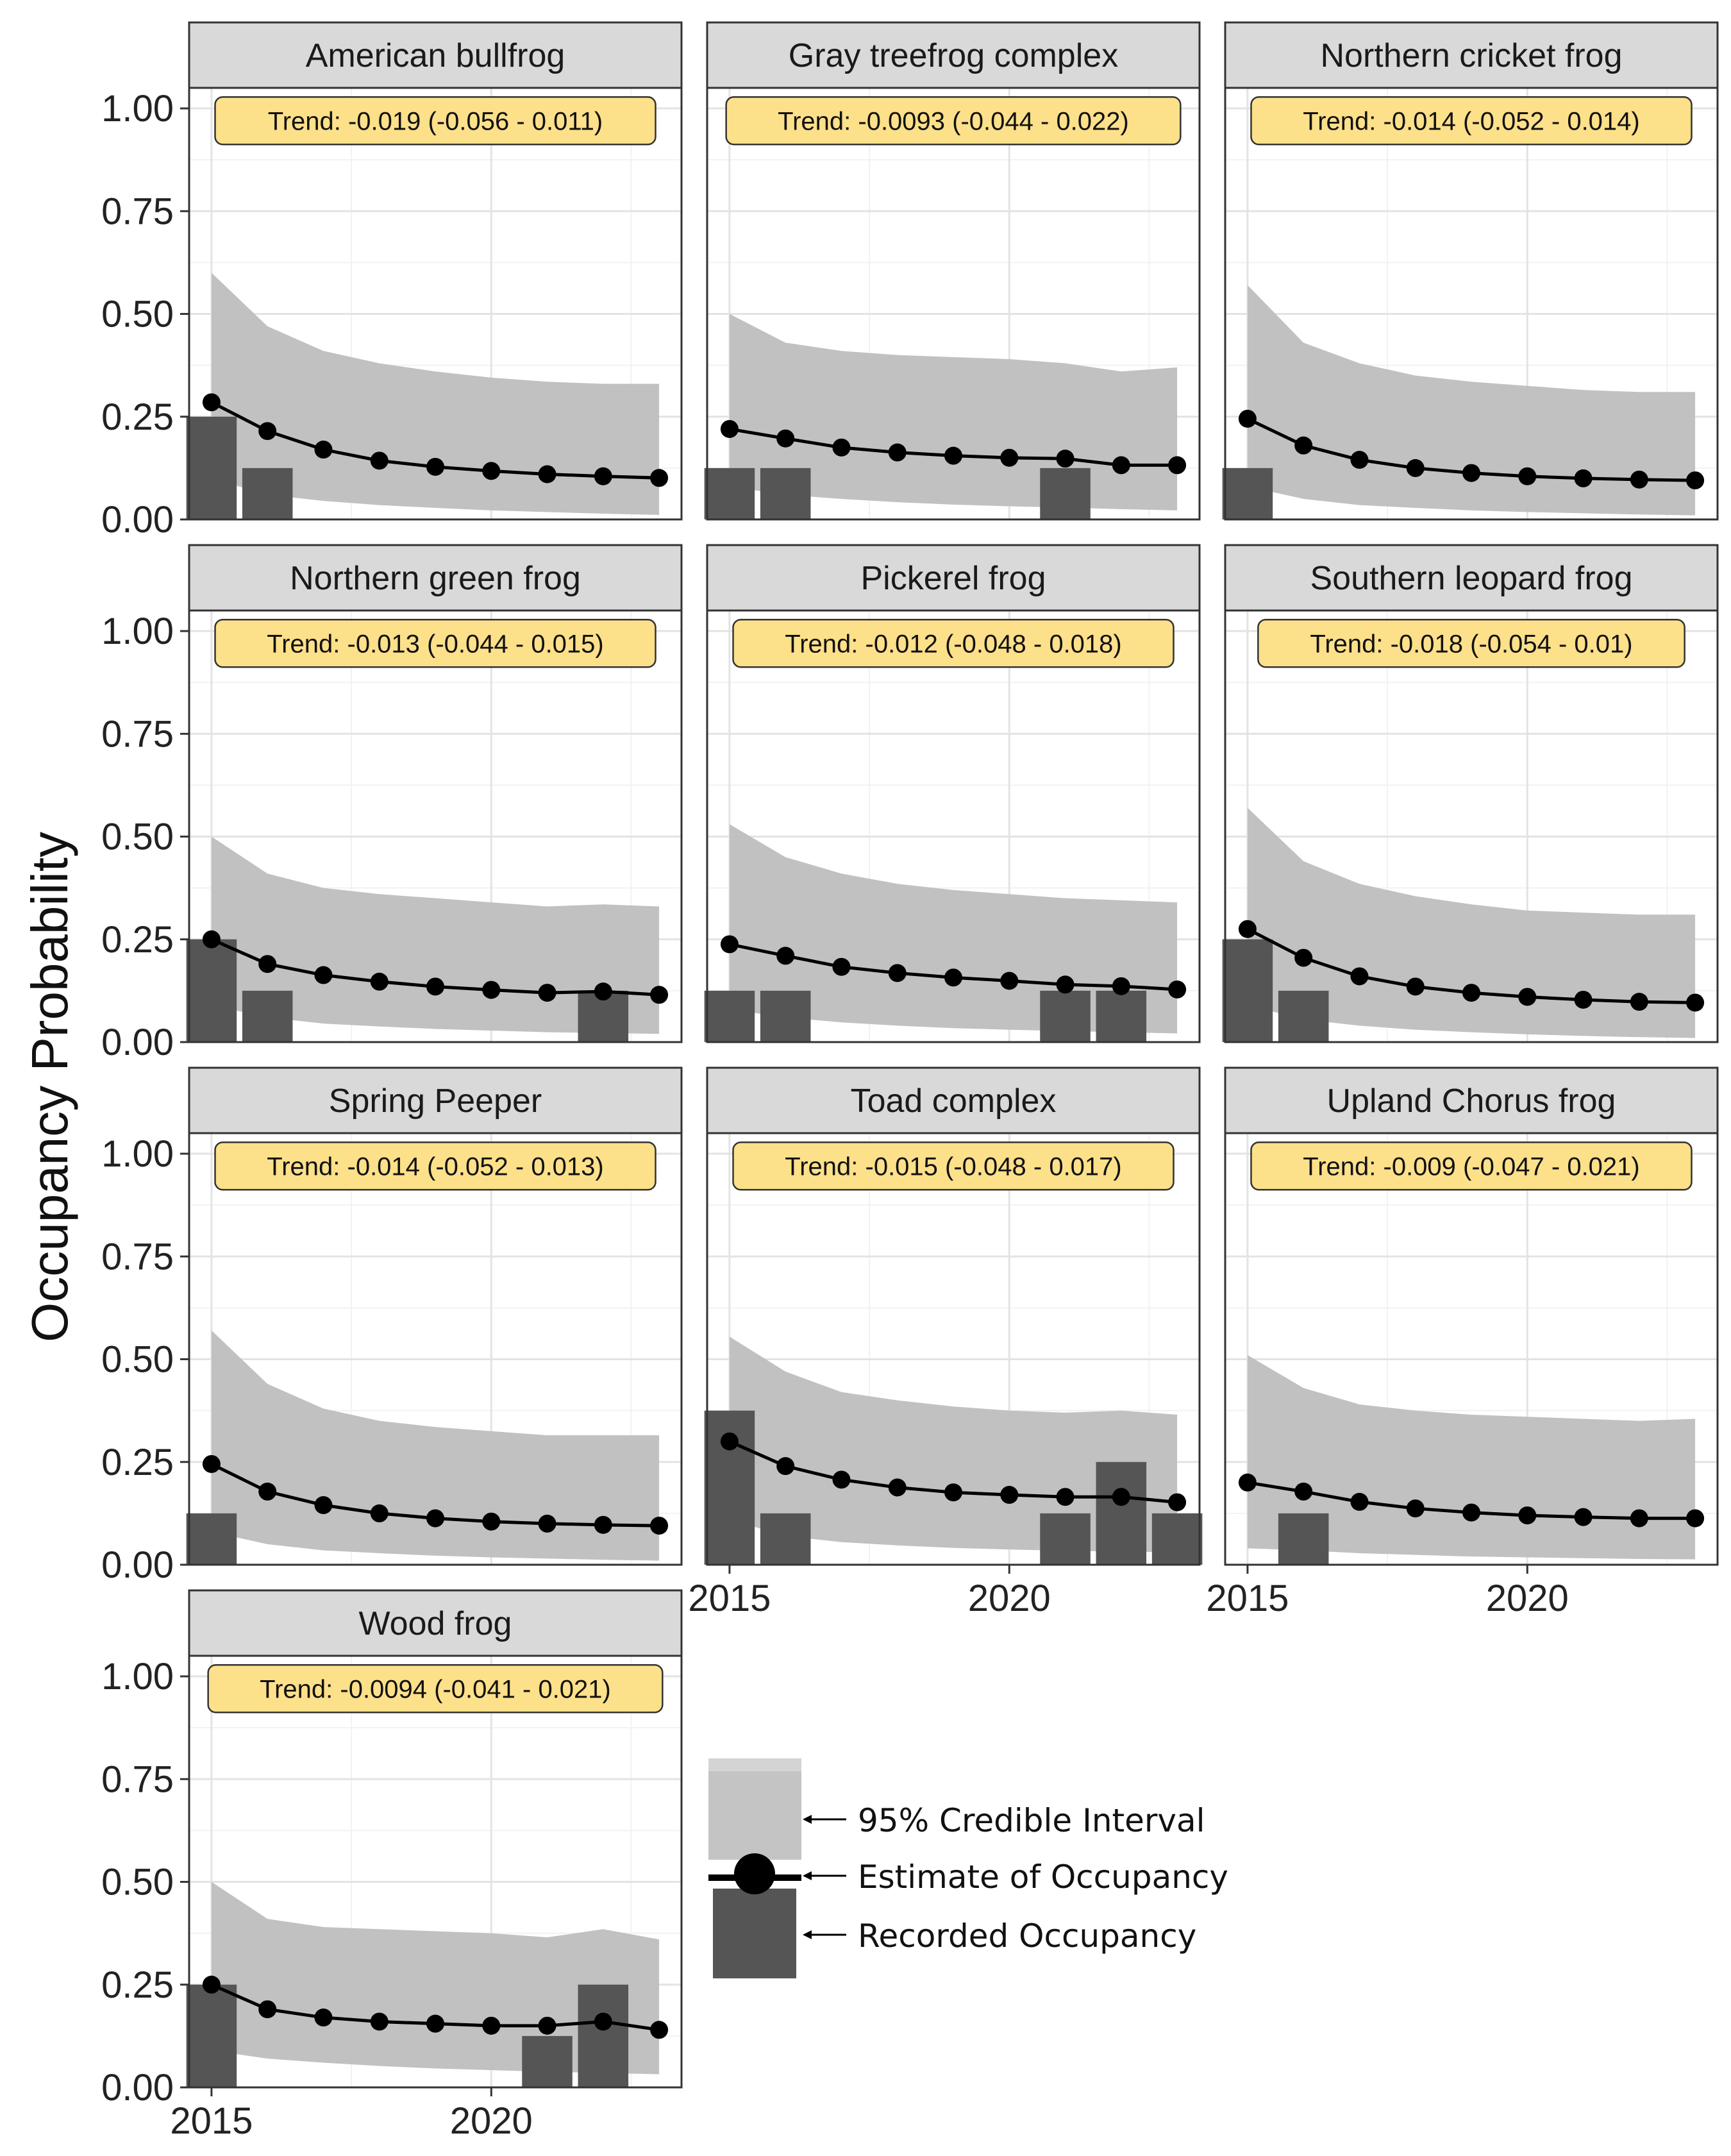  Describe the element at coordinates (754, 1874) in the screenshot. I see `legend-estimate-point` at that location.